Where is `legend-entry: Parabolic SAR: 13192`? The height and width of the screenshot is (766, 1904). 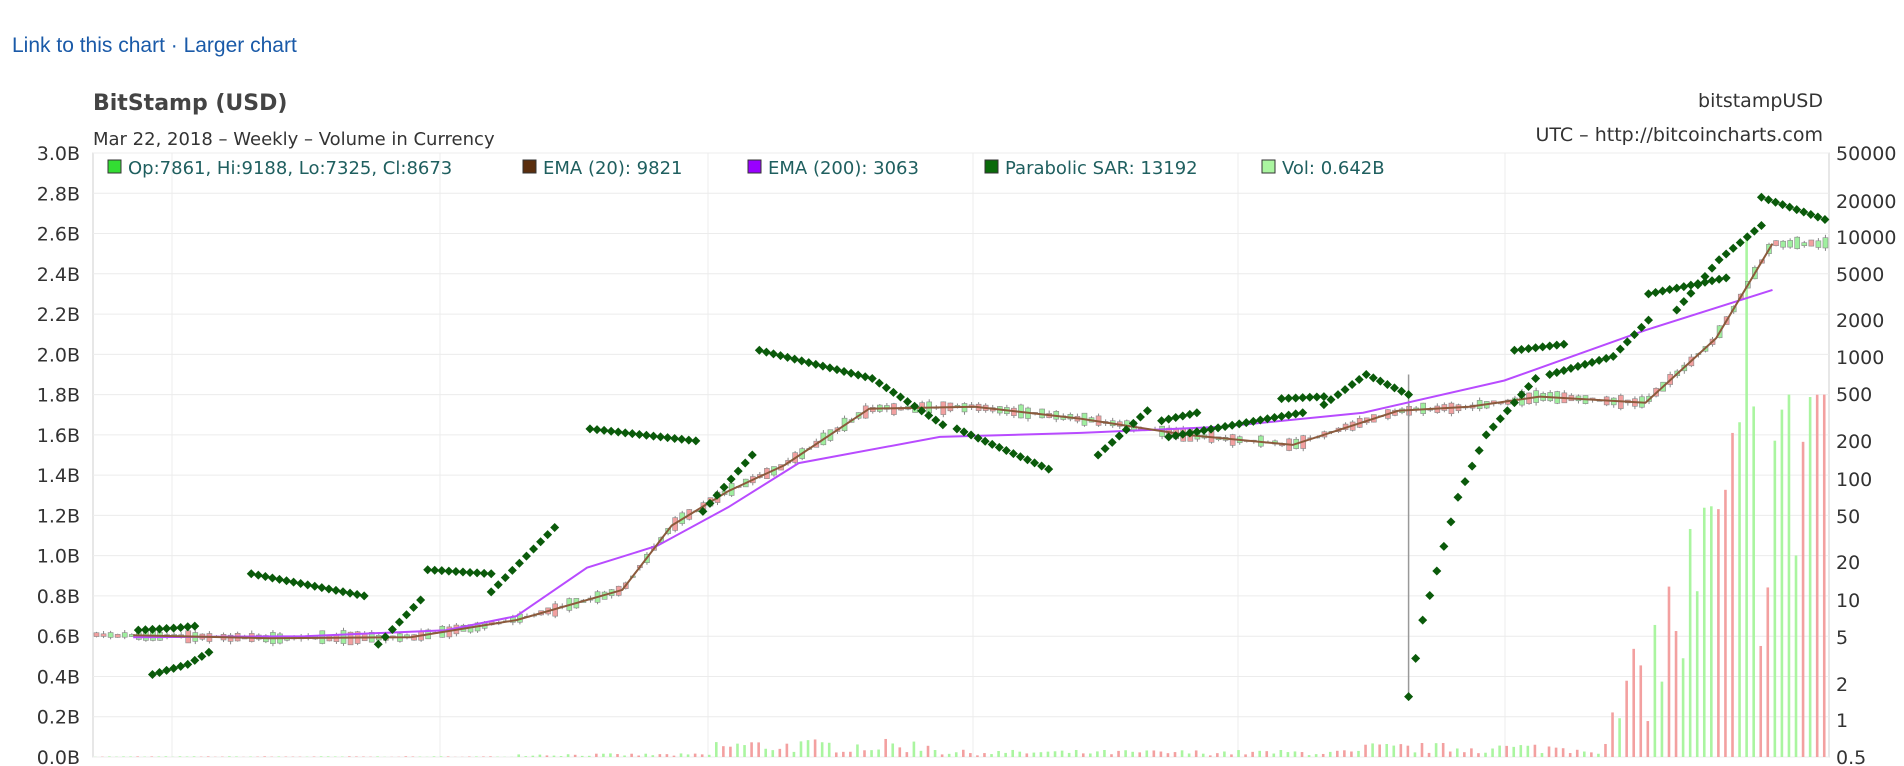
legend-entry: Parabolic SAR: 13192 is located at coordinates (1101, 168).